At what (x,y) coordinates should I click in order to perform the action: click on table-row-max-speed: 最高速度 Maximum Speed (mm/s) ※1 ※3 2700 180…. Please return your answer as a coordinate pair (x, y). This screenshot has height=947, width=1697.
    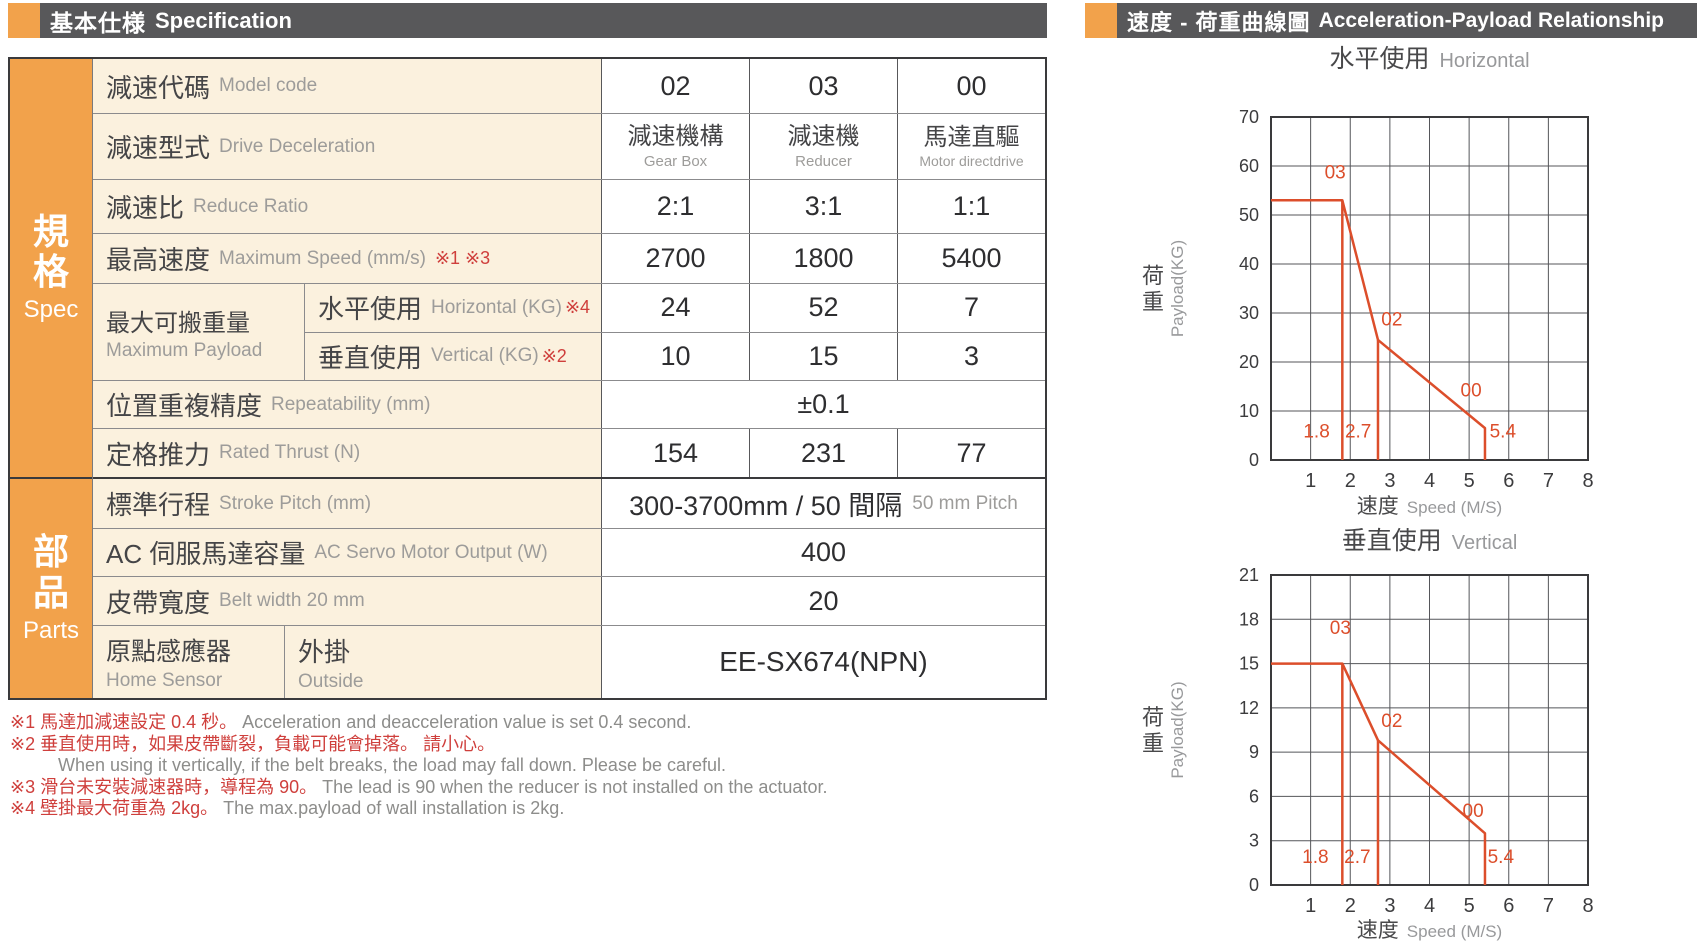
    Looking at the image, I should click on (569, 259).